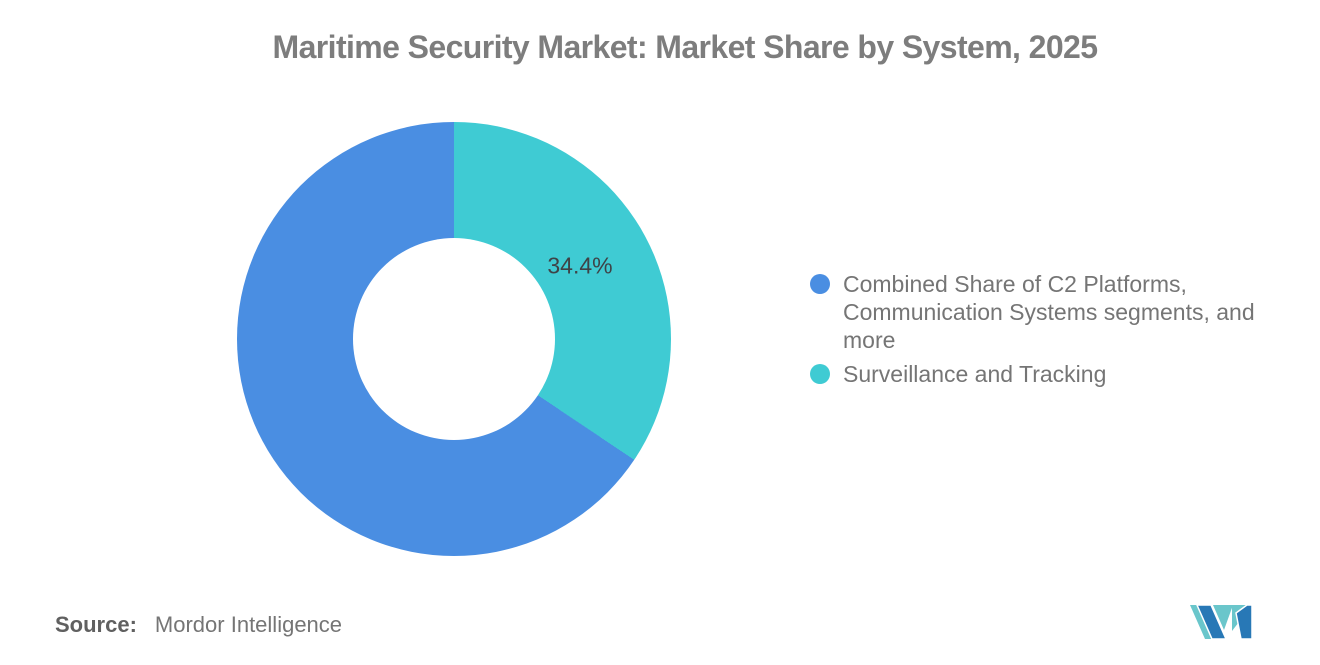 The width and height of the screenshot is (1320, 665). What do you see at coordinates (820, 374) in the screenshot?
I see `legend-swatch-surveillance` at bounding box center [820, 374].